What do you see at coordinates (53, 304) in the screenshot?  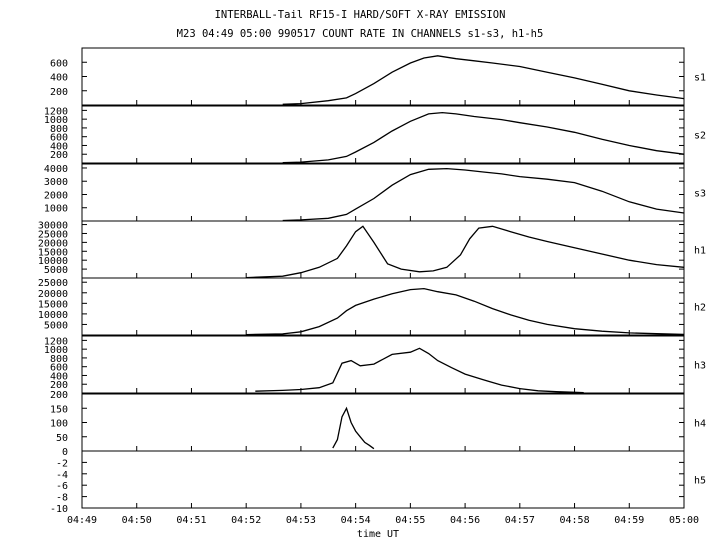 I see `ytick-label-h2-2: 15000` at bounding box center [53, 304].